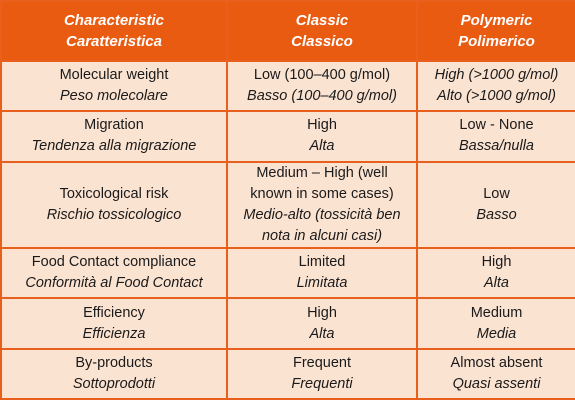  What do you see at coordinates (496, 96) in the screenshot?
I see `cell-text-it: Alto (>1000 g/mol)` at bounding box center [496, 96].